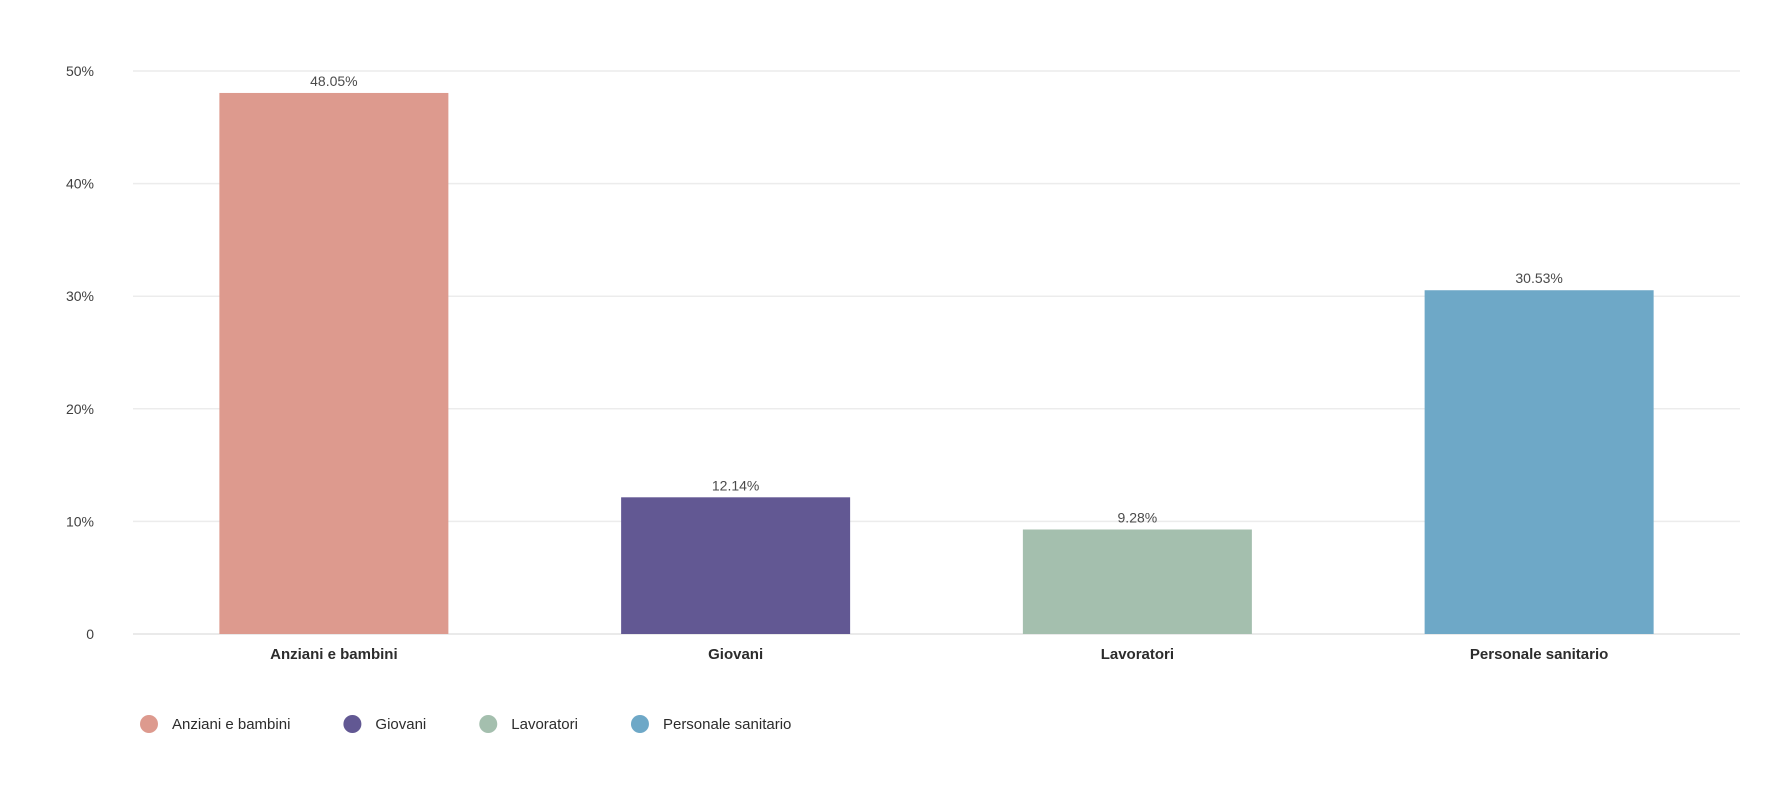 This screenshot has width=1776, height=786. What do you see at coordinates (80, 352) in the screenshot?
I see `y-axis-ticks: 0 10% 20% 30% 40% 50%` at bounding box center [80, 352].